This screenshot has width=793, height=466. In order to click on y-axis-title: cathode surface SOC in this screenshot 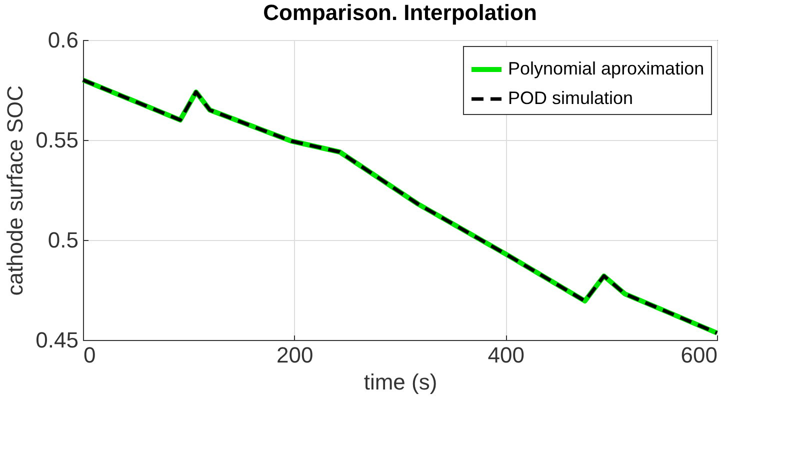, I will do `click(15, 190)`.